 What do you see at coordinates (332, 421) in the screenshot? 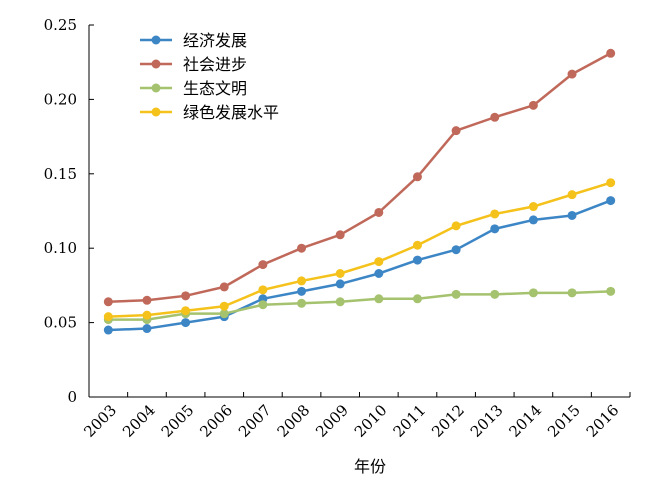
I see `x-tick-label: 2009` at bounding box center [332, 421].